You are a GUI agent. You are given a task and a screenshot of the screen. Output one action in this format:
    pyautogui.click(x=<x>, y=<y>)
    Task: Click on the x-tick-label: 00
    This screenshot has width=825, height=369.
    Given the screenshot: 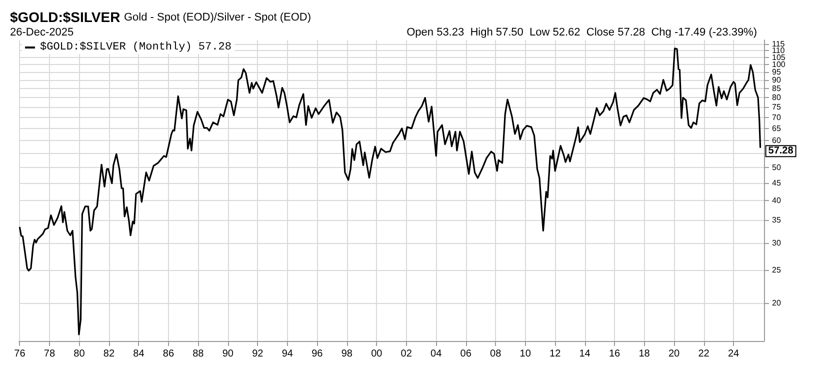 What is the action you would take?
    pyautogui.click(x=377, y=354)
    